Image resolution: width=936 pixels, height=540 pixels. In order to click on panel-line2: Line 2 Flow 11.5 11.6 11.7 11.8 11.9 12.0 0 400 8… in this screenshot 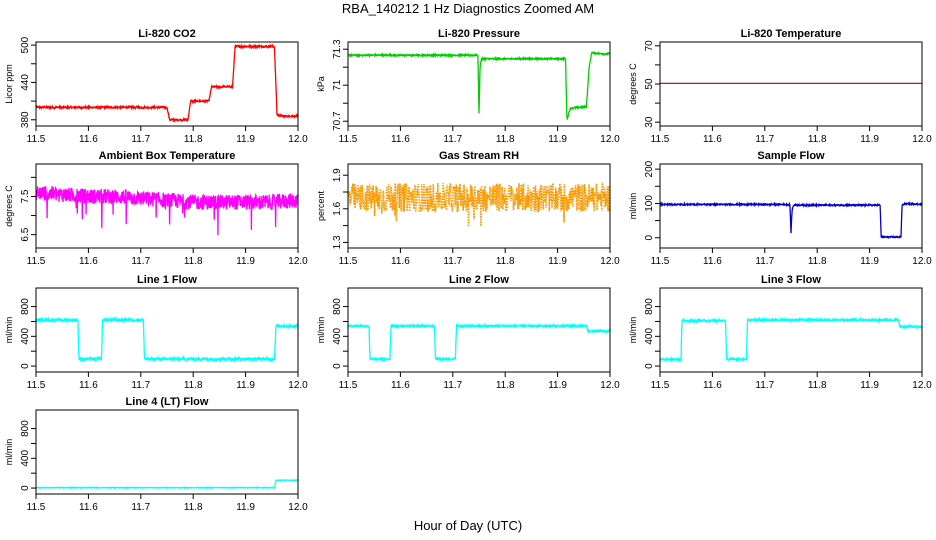, I will do `click(468, 332)`.